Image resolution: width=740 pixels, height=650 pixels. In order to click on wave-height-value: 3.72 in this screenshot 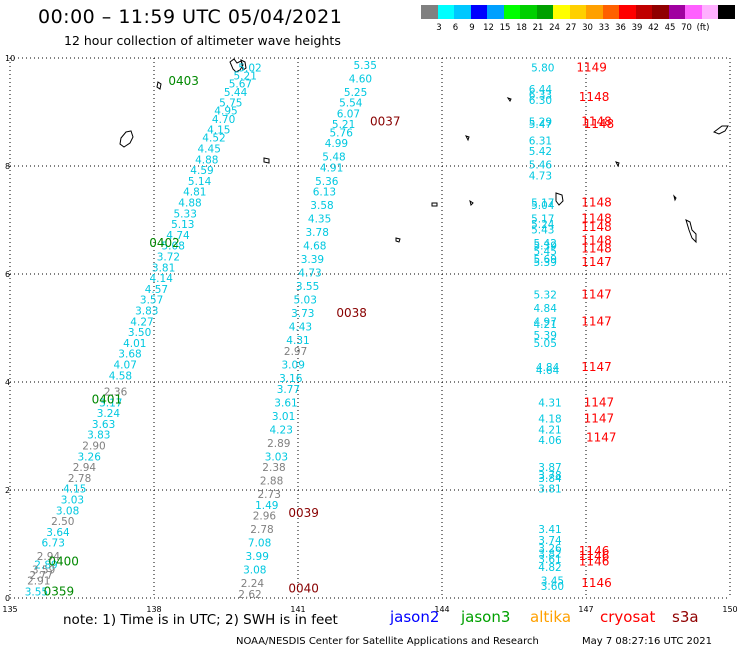, I will do `click(168, 258)`.